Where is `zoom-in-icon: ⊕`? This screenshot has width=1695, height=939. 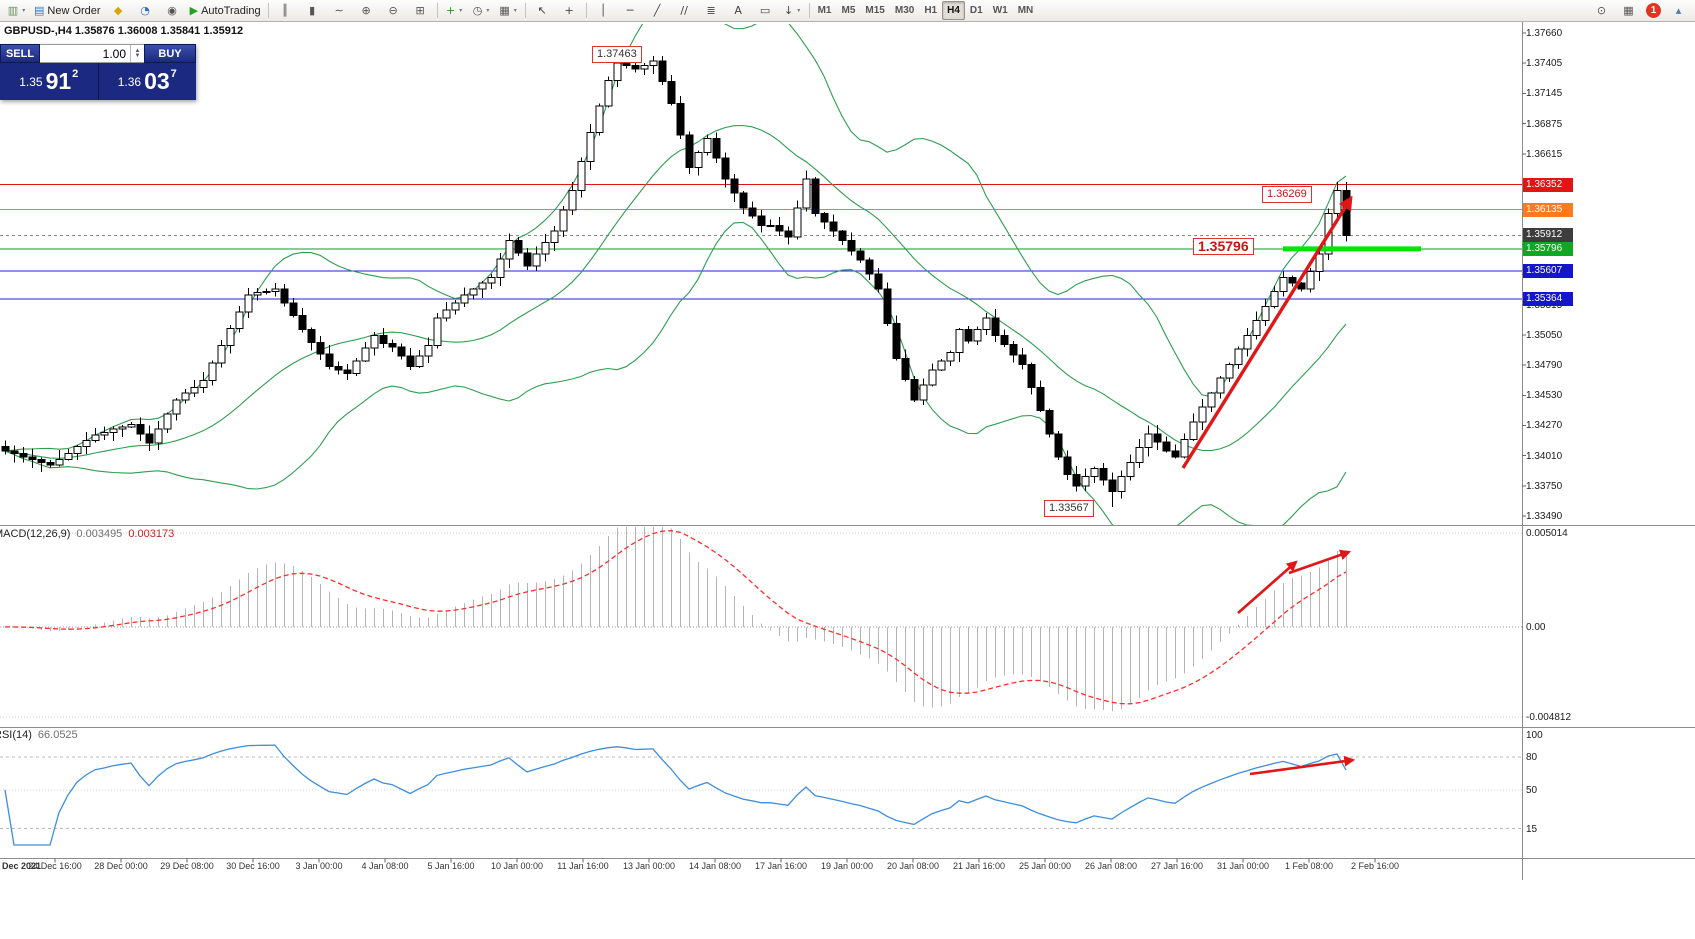
zoom-in-icon: ⊕ is located at coordinates (366, 10).